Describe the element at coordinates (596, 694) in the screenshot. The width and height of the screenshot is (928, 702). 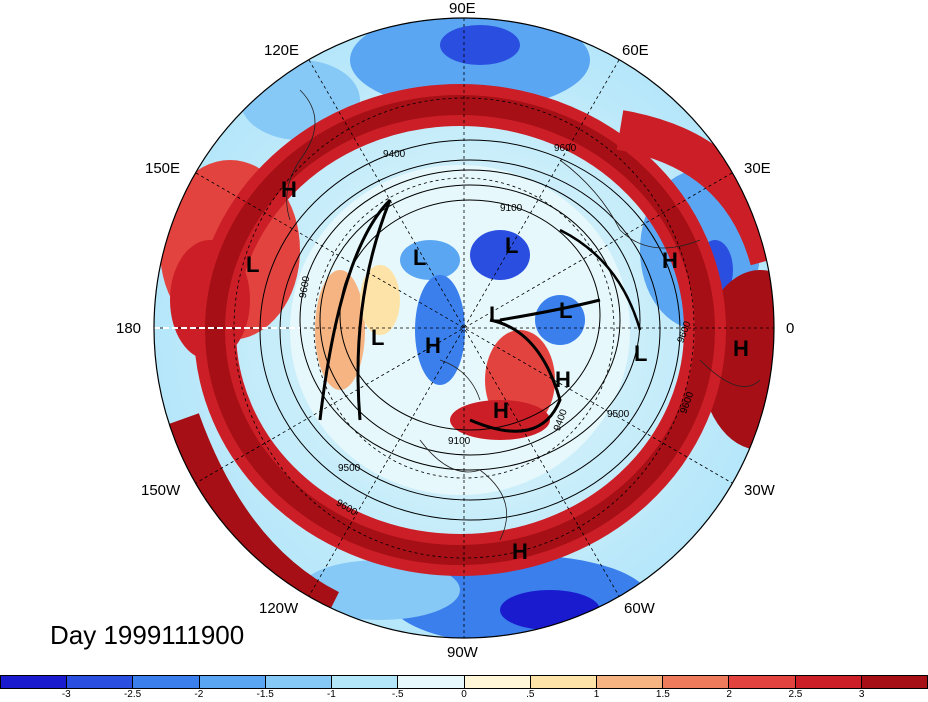
I see `colorbar-tick-label: 1` at that location.